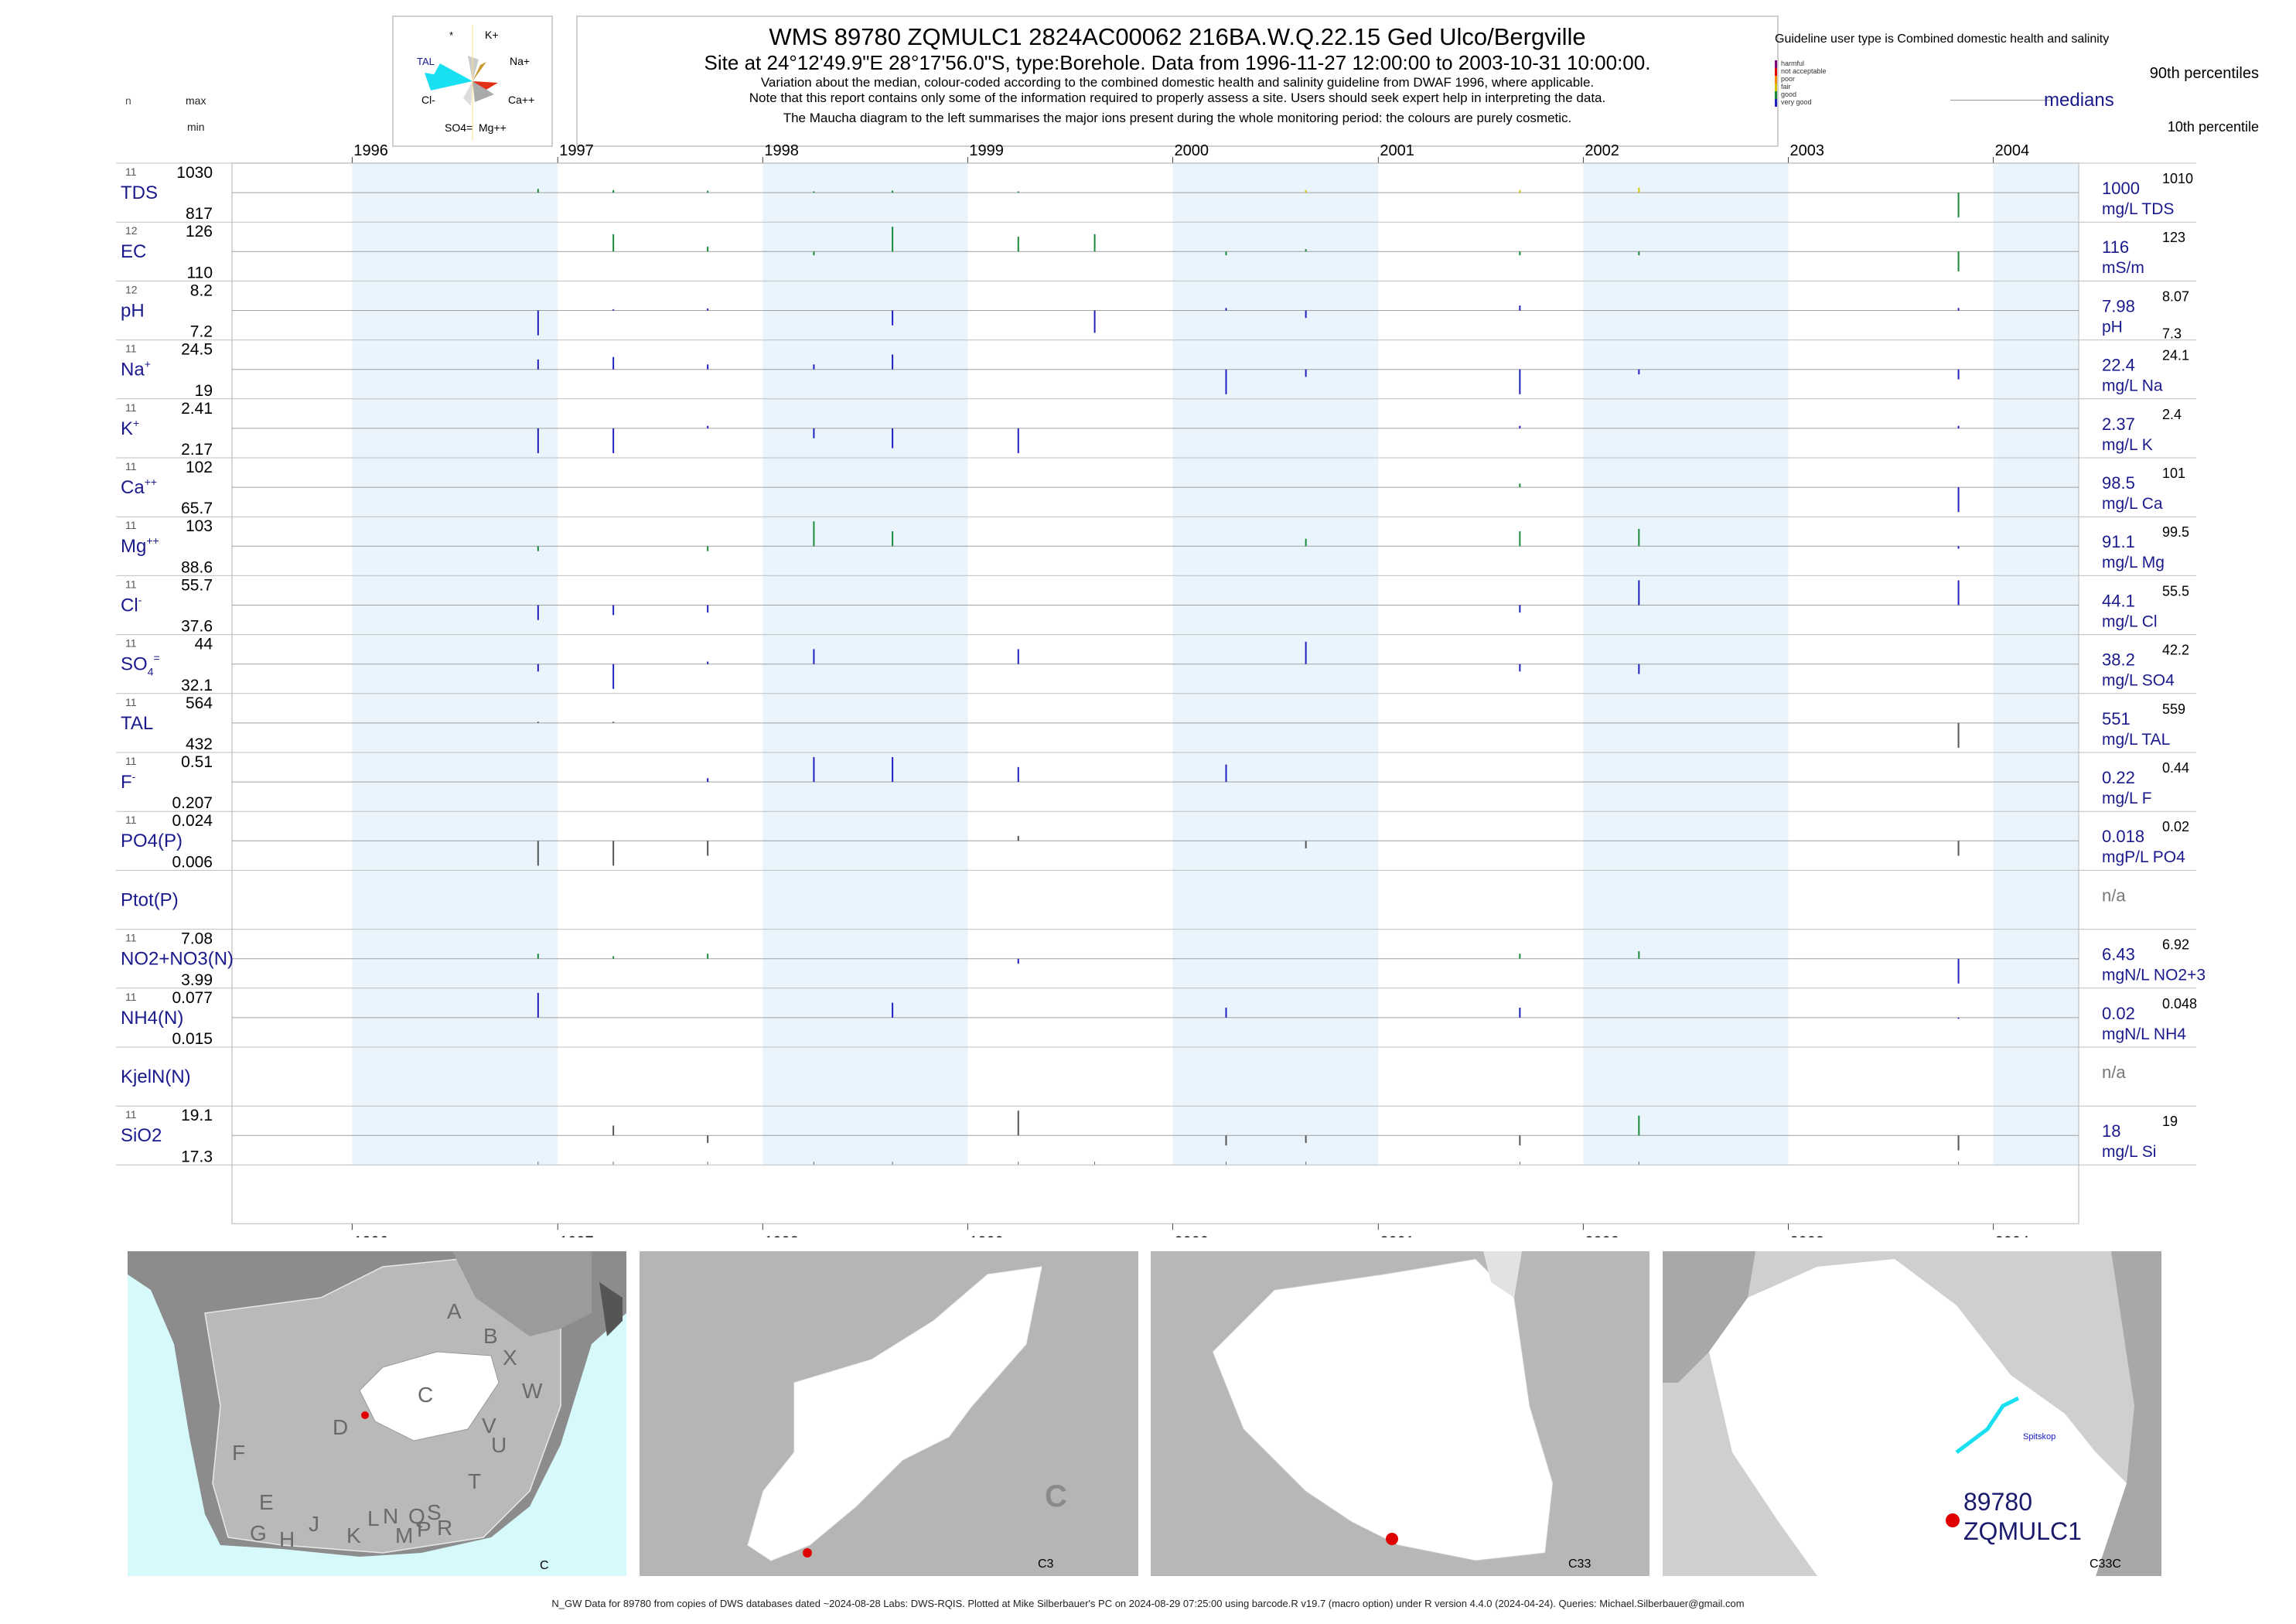 The image size is (2296, 1624). Describe the element at coordinates (2118, 541) in the screenshot. I see `panel-median: 91.1` at that location.